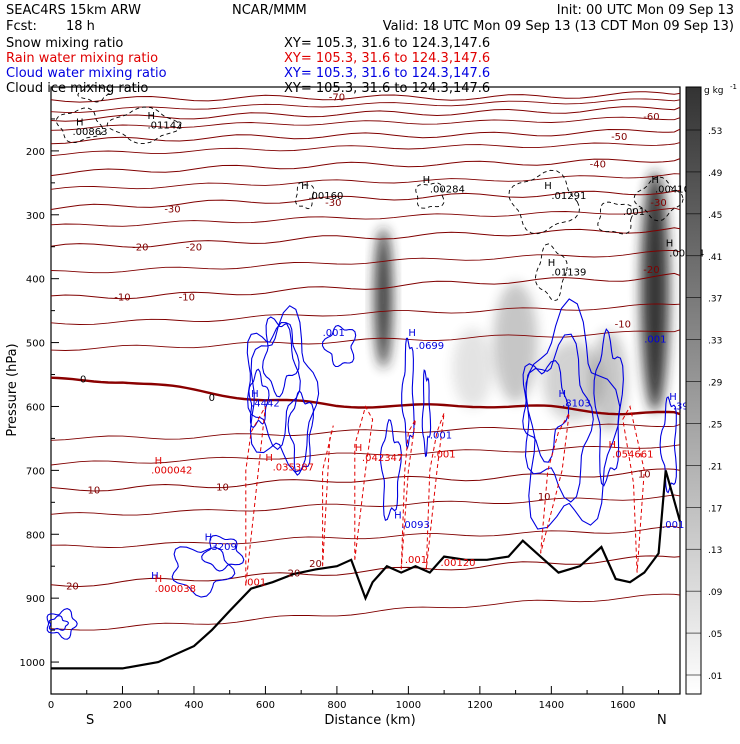 The width and height of the screenshot is (740, 744). Describe the element at coordinates (337, 98) in the screenshot. I see `temperature-label: -70` at that location.